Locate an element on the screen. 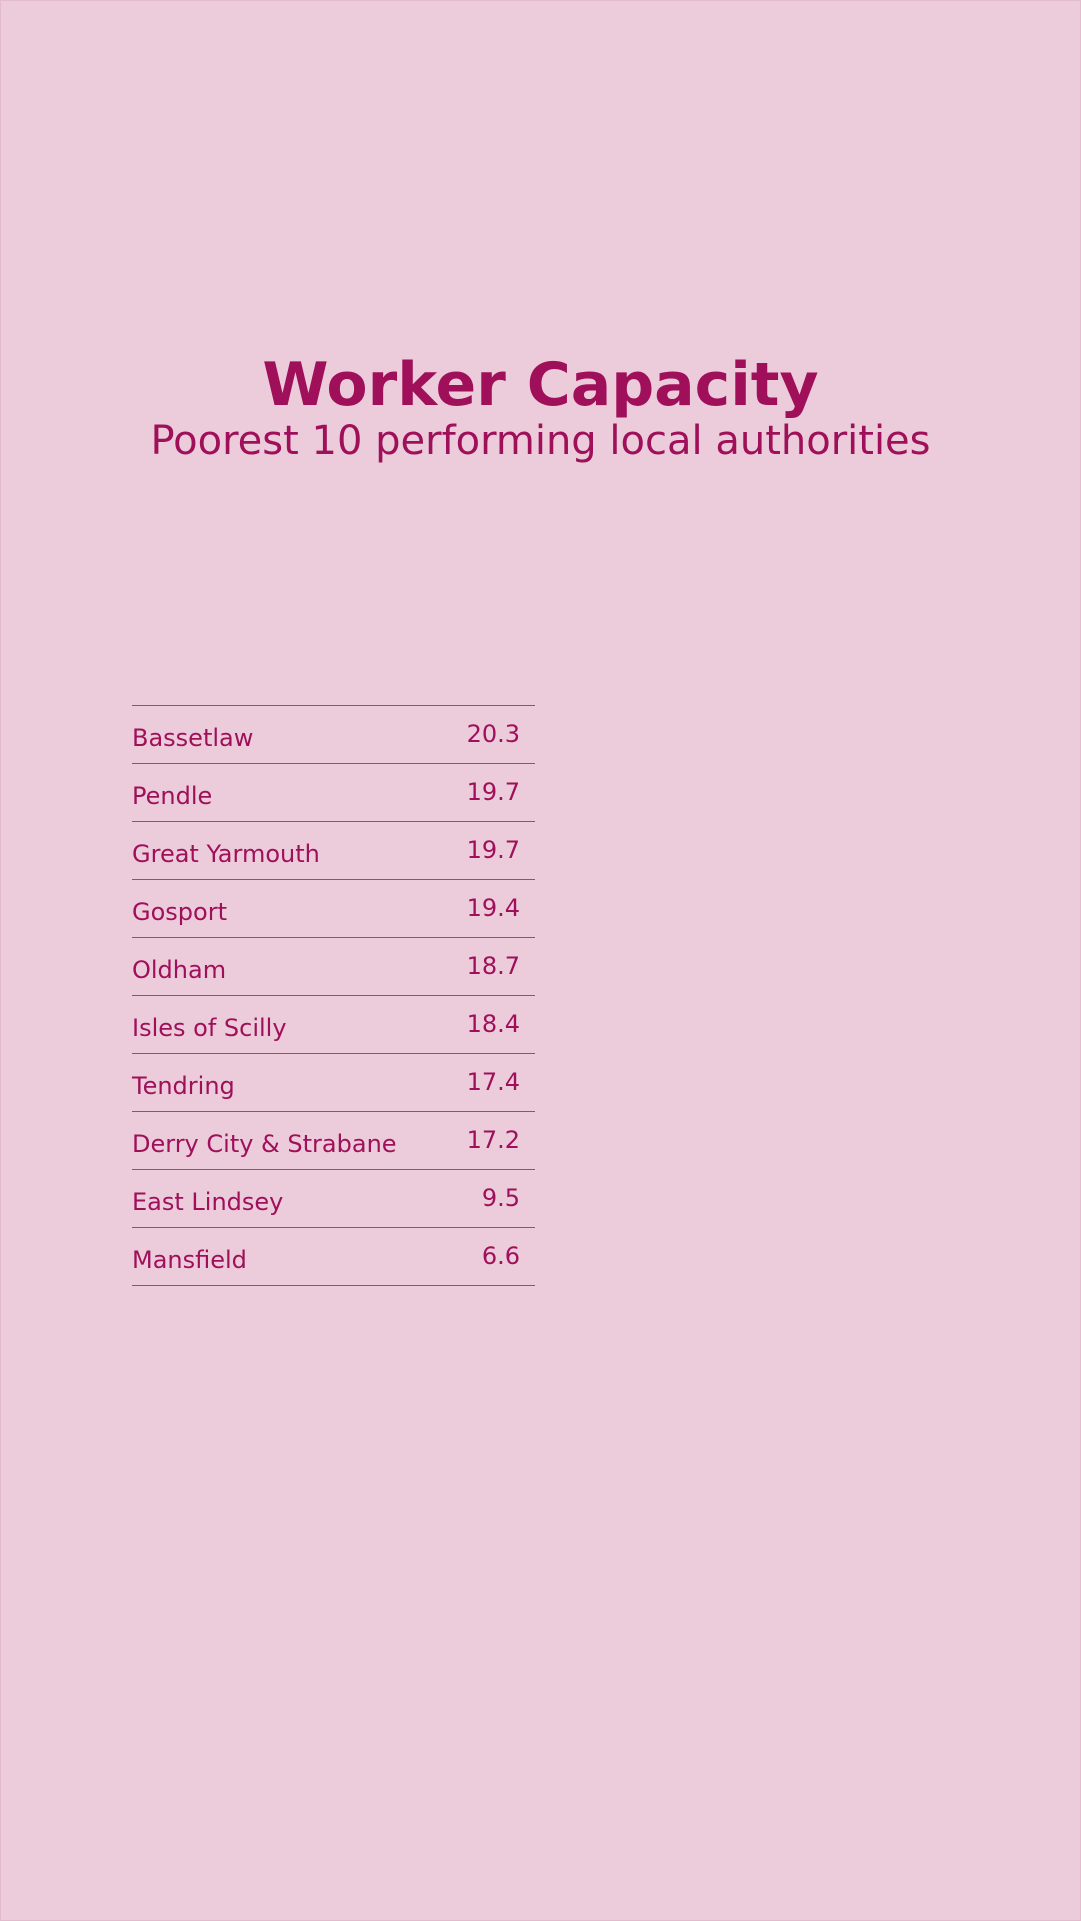 Image resolution: width=1081 pixels, height=1921 pixels. authority-name: Gosport is located at coordinates (179, 912).